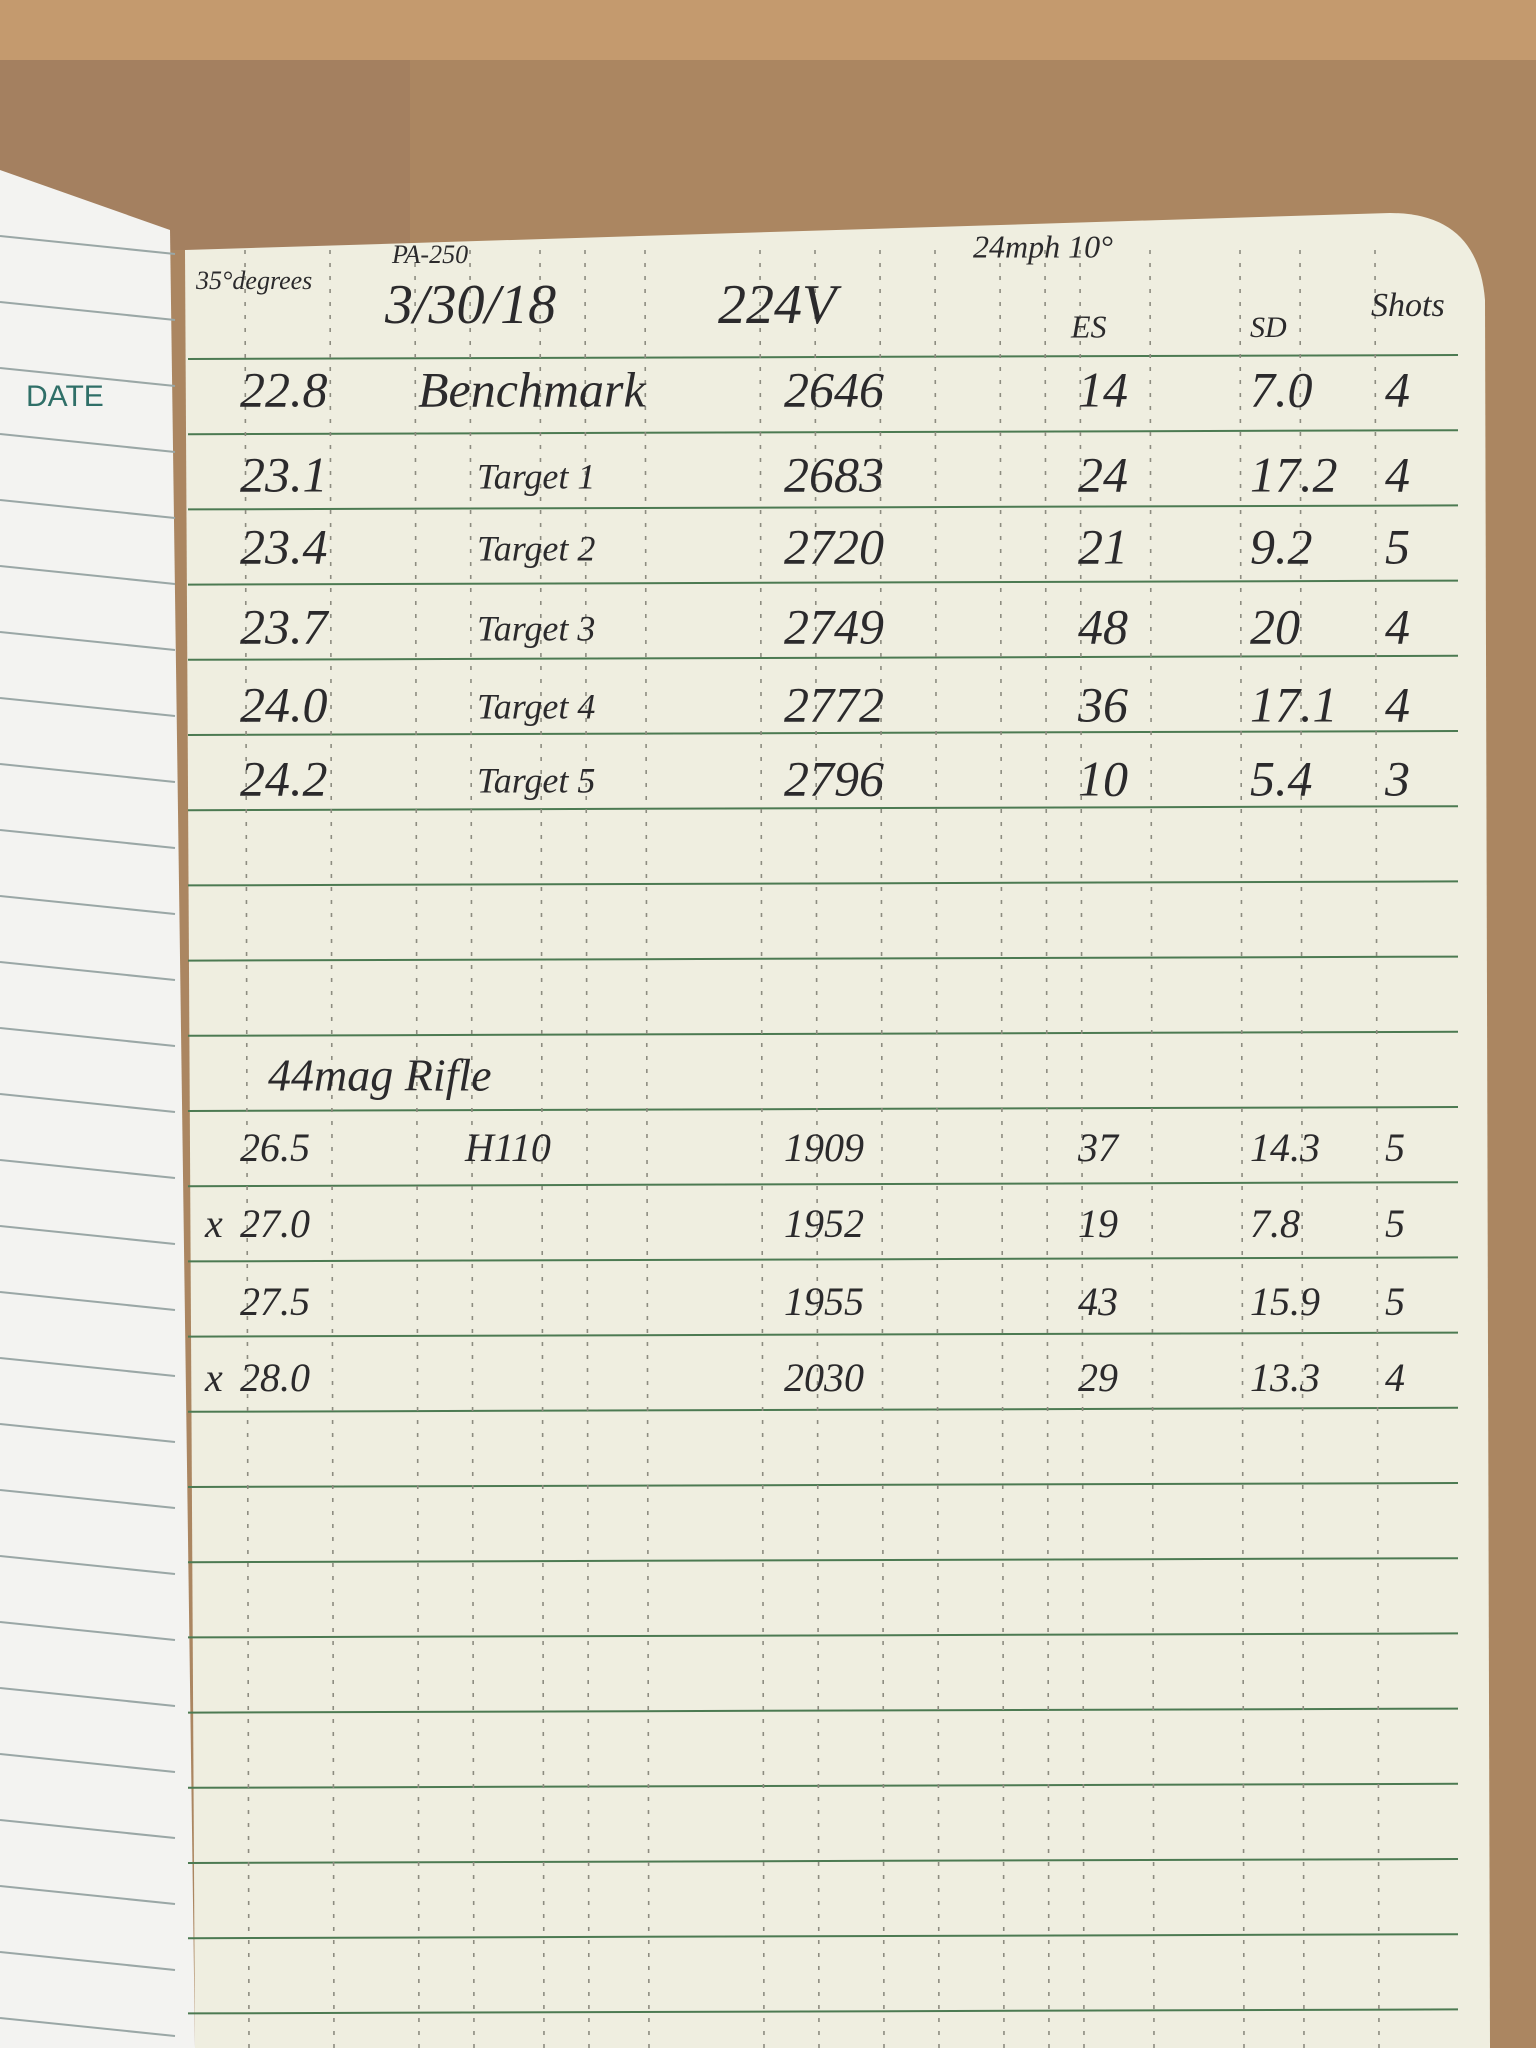 Image resolution: width=1536 pixels, height=2048 pixels. I want to click on cell-load: Target 2, so click(536, 548).